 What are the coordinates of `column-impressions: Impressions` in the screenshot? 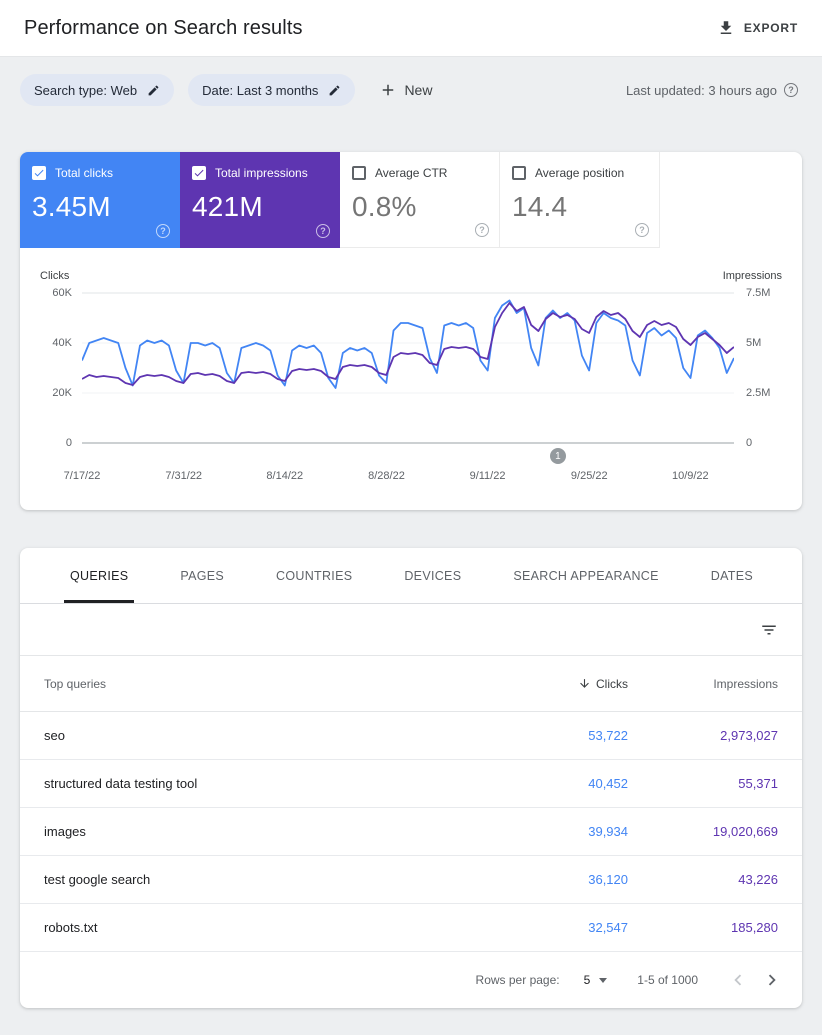 It's located at (745, 683).